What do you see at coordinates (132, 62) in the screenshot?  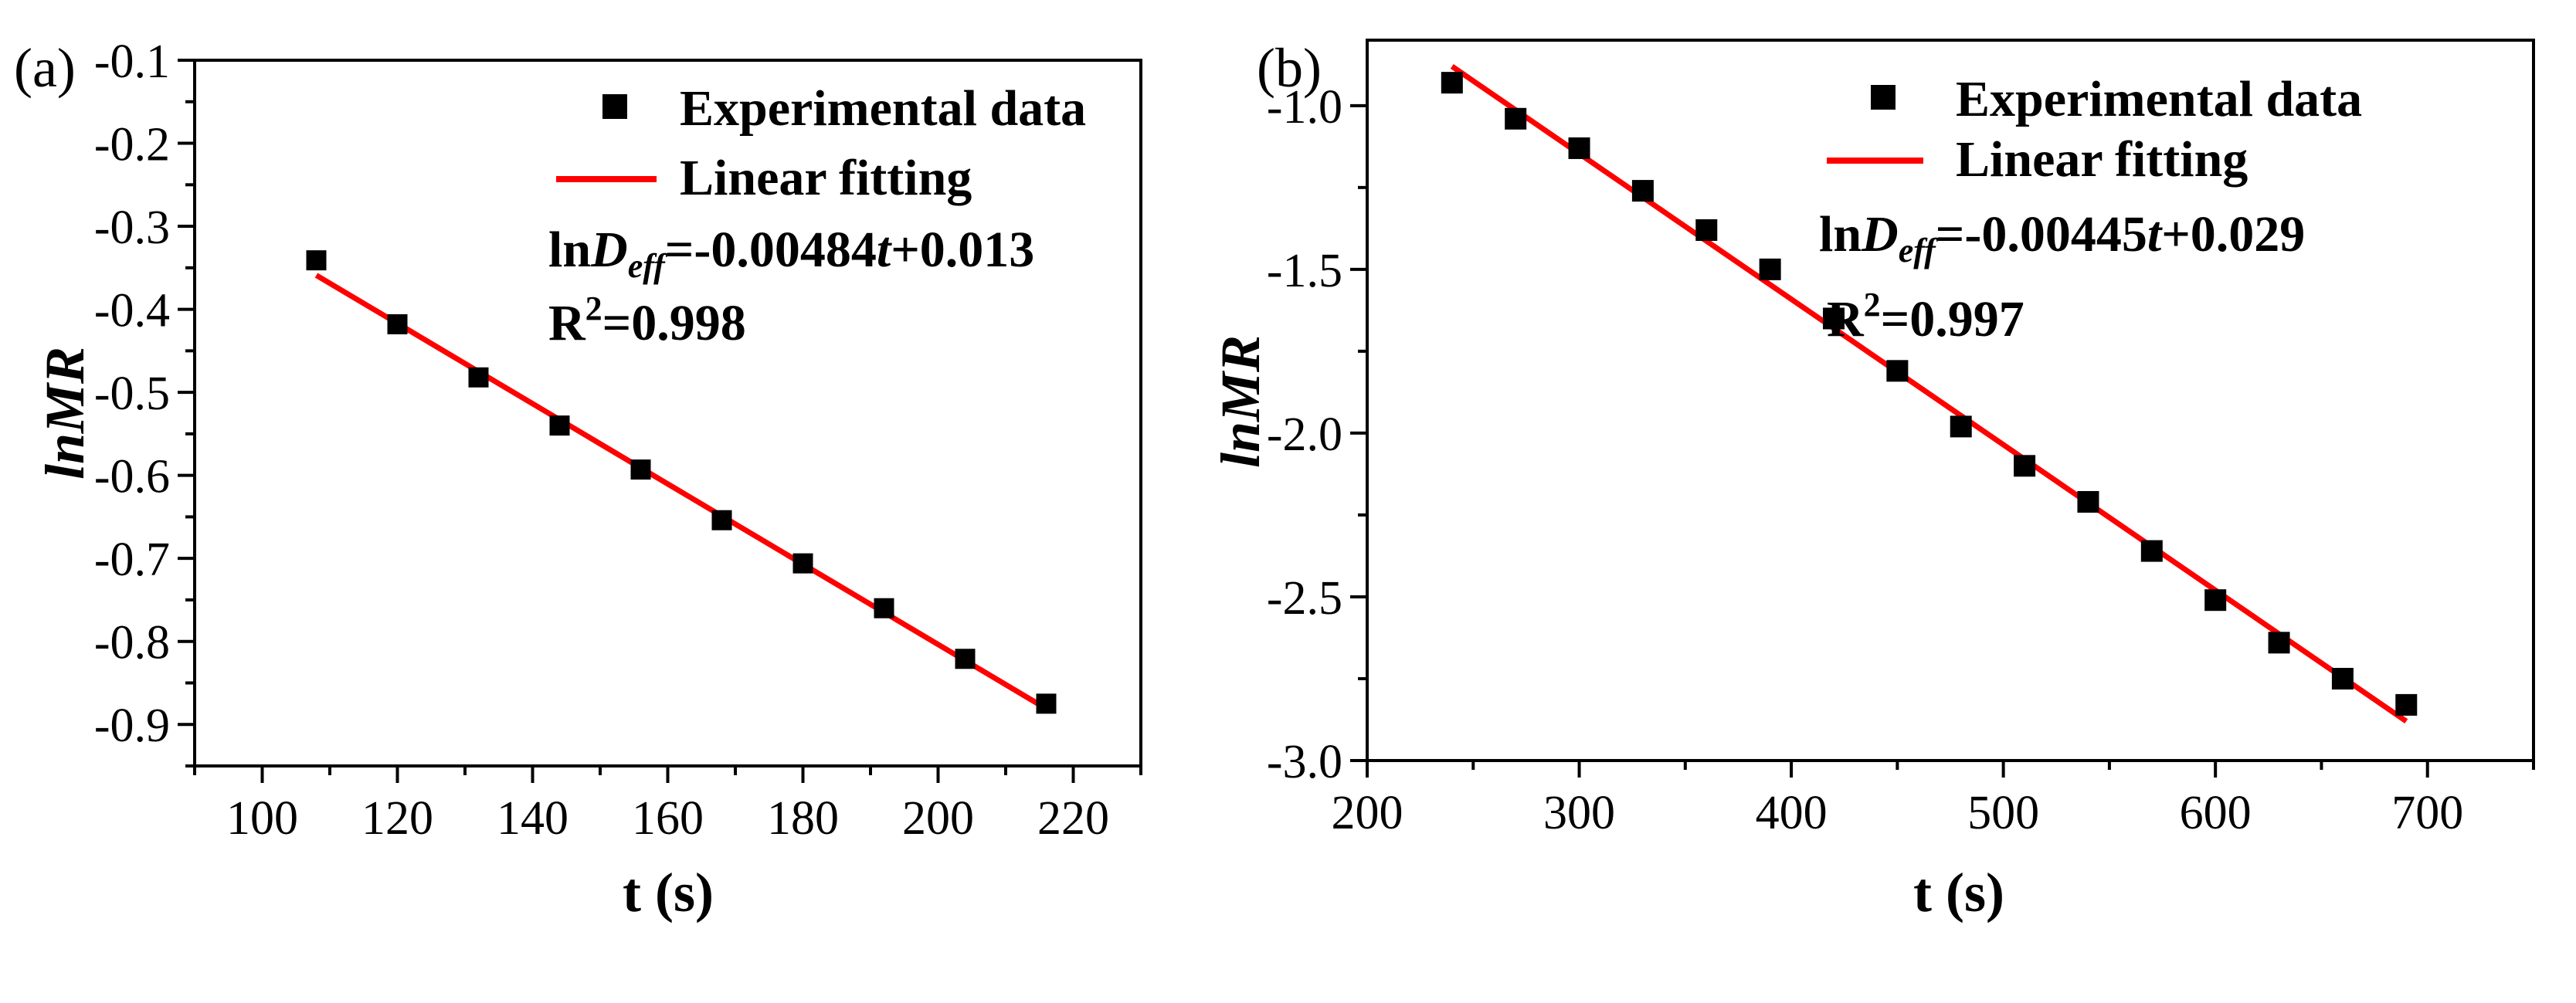 I see `panel-a-y-tick-label: -0.1` at bounding box center [132, 62].